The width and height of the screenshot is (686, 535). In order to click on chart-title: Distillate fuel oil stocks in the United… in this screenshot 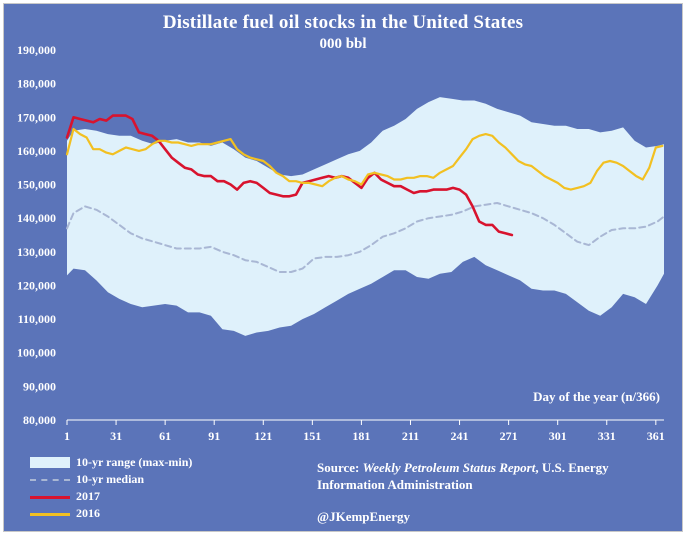, I will do `click(343, 22)`.